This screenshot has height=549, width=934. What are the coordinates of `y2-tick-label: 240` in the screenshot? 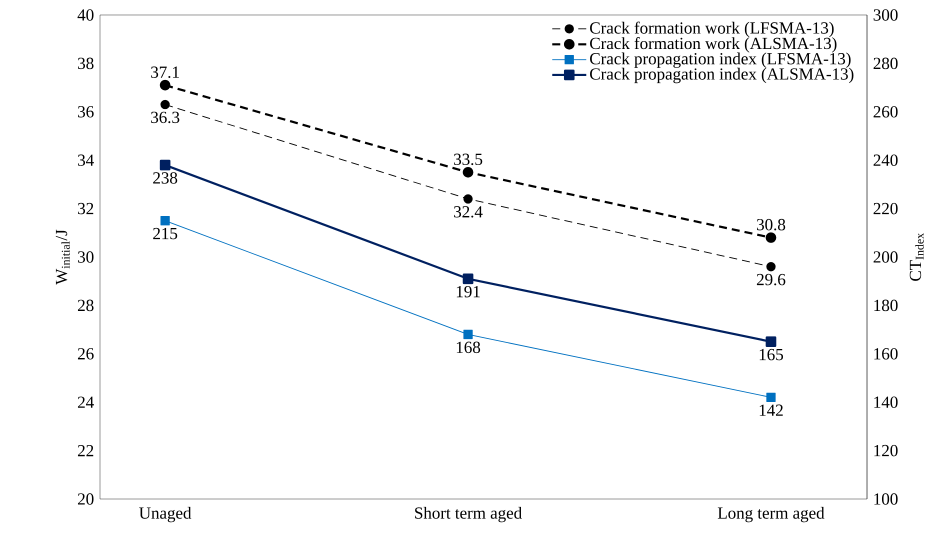 It's located at (886, 160).